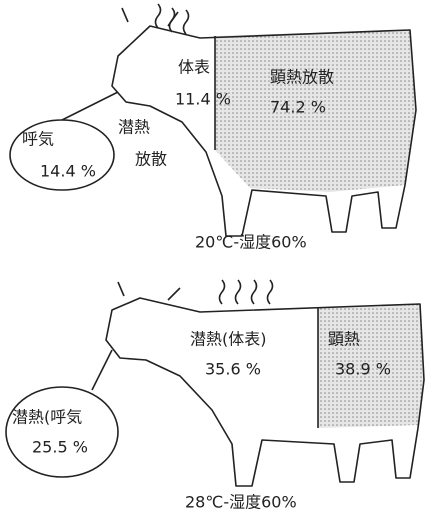 Image resolution: width=428 pixels, height=515 pixels. I want to click on label: 潜熱(体表), so click(228, 339).